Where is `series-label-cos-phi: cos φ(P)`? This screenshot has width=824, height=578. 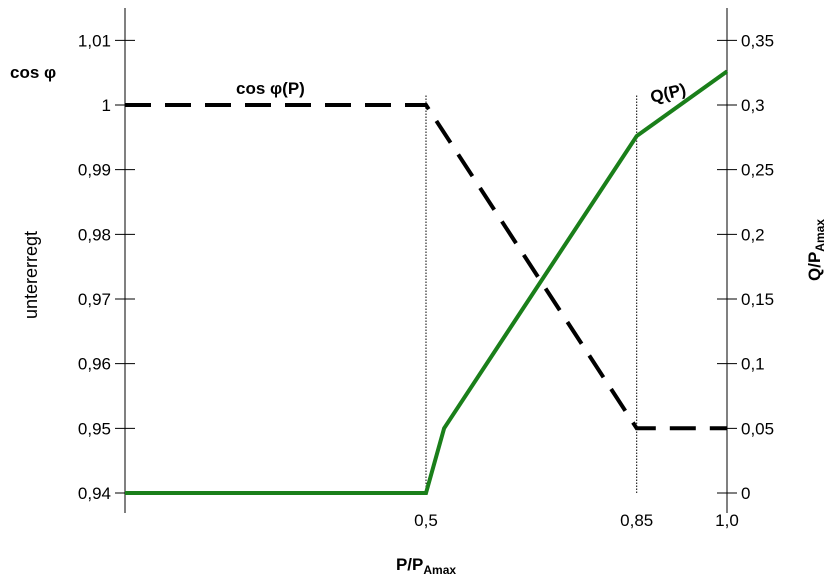
series-label-cos-phi: cos φ(P) is located at coordinates (270, 88).